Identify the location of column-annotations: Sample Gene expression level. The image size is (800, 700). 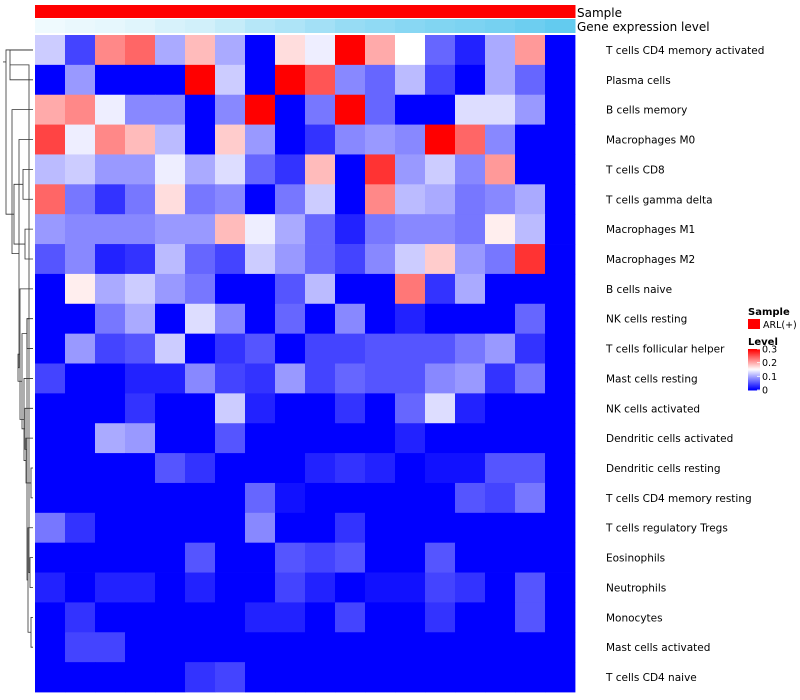
(372, 19).